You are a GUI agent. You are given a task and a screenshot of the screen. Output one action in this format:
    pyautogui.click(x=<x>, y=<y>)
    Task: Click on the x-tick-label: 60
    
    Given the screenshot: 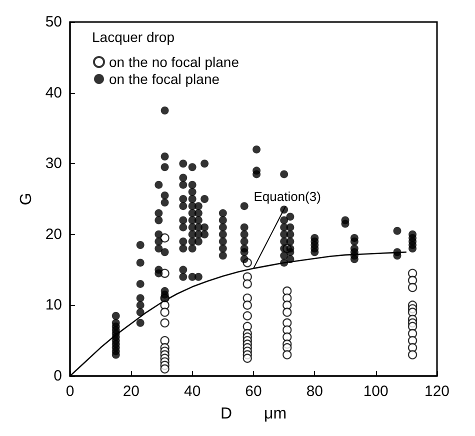 What is the action you would take?
    pyautogui.click(x=253, y=391)
    